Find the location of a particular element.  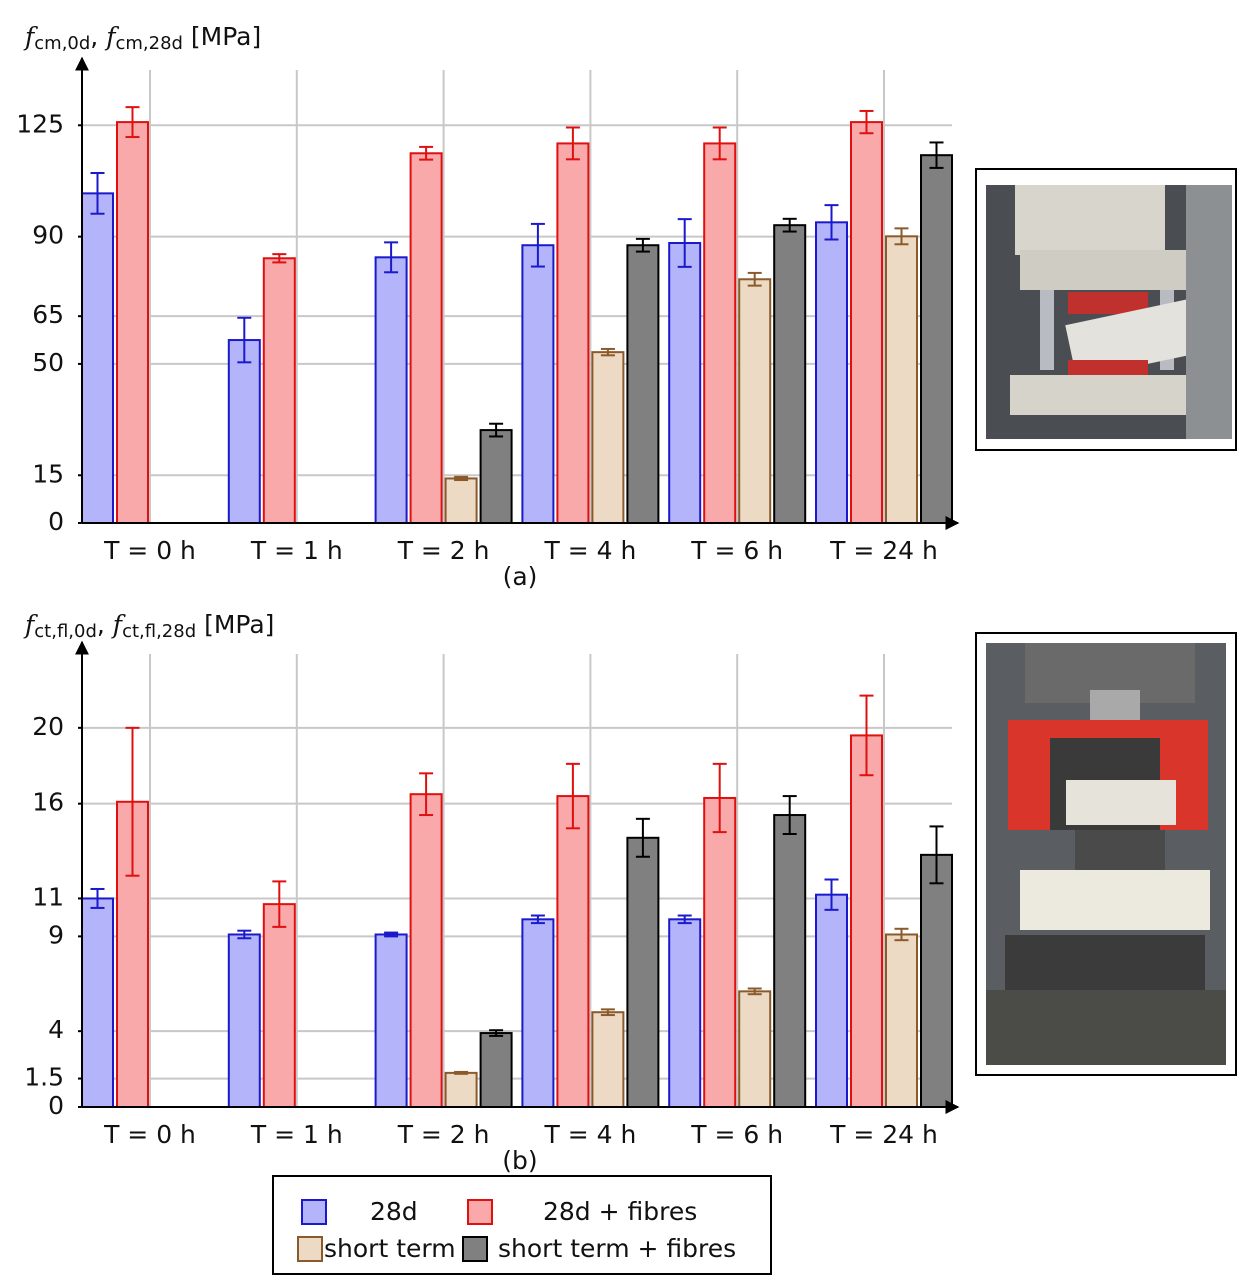

y-tick-label: 11 is located at coordinates (48, 896).